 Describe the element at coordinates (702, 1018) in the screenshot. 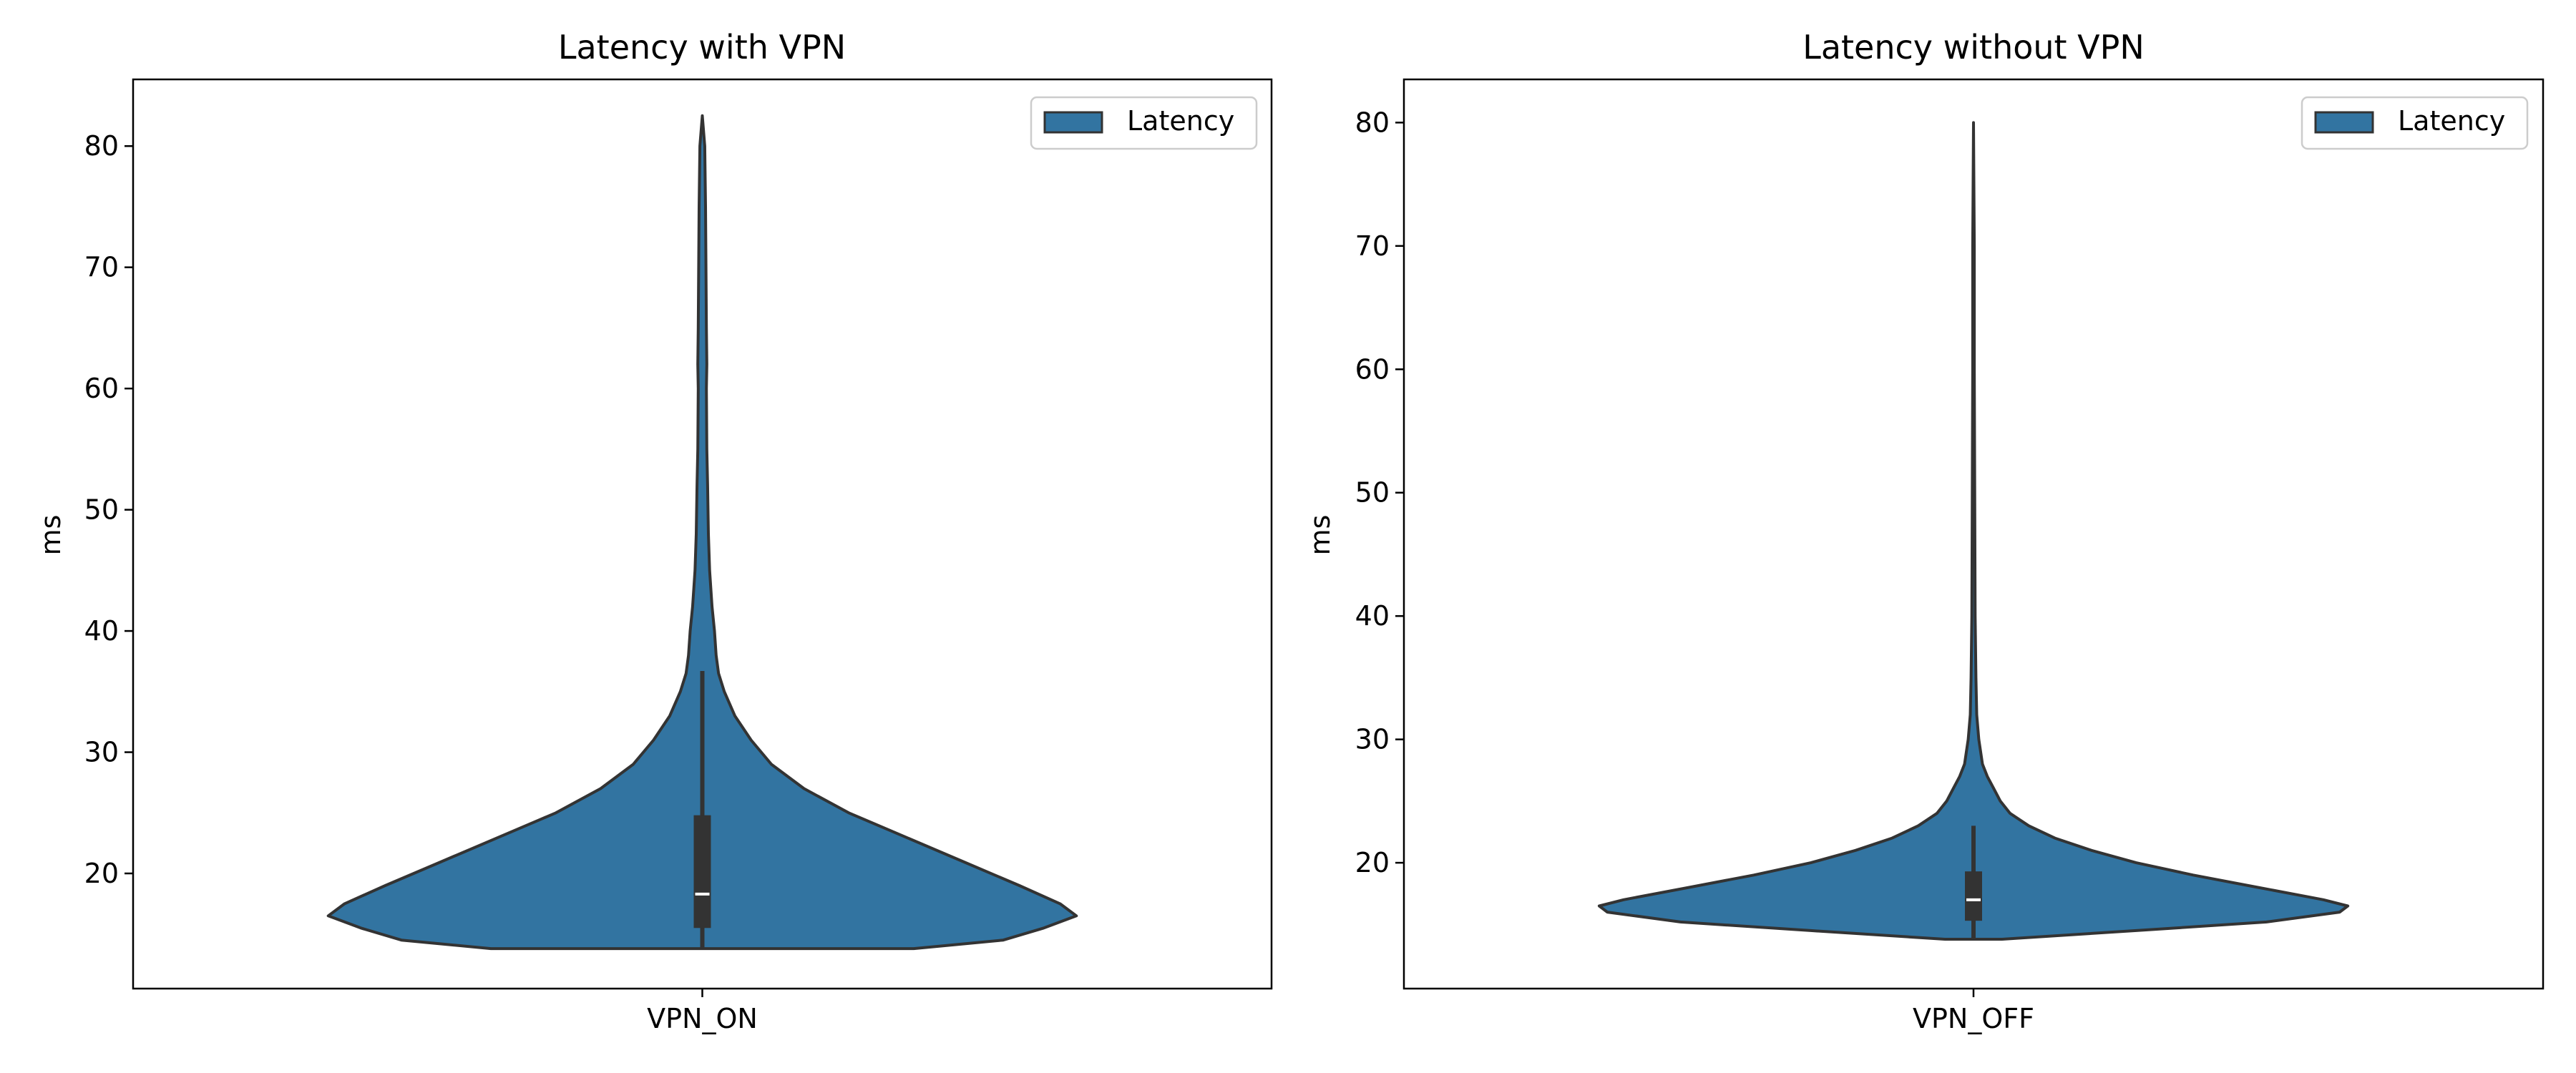

I see `x-tick-label: VPN_ON` at that location.